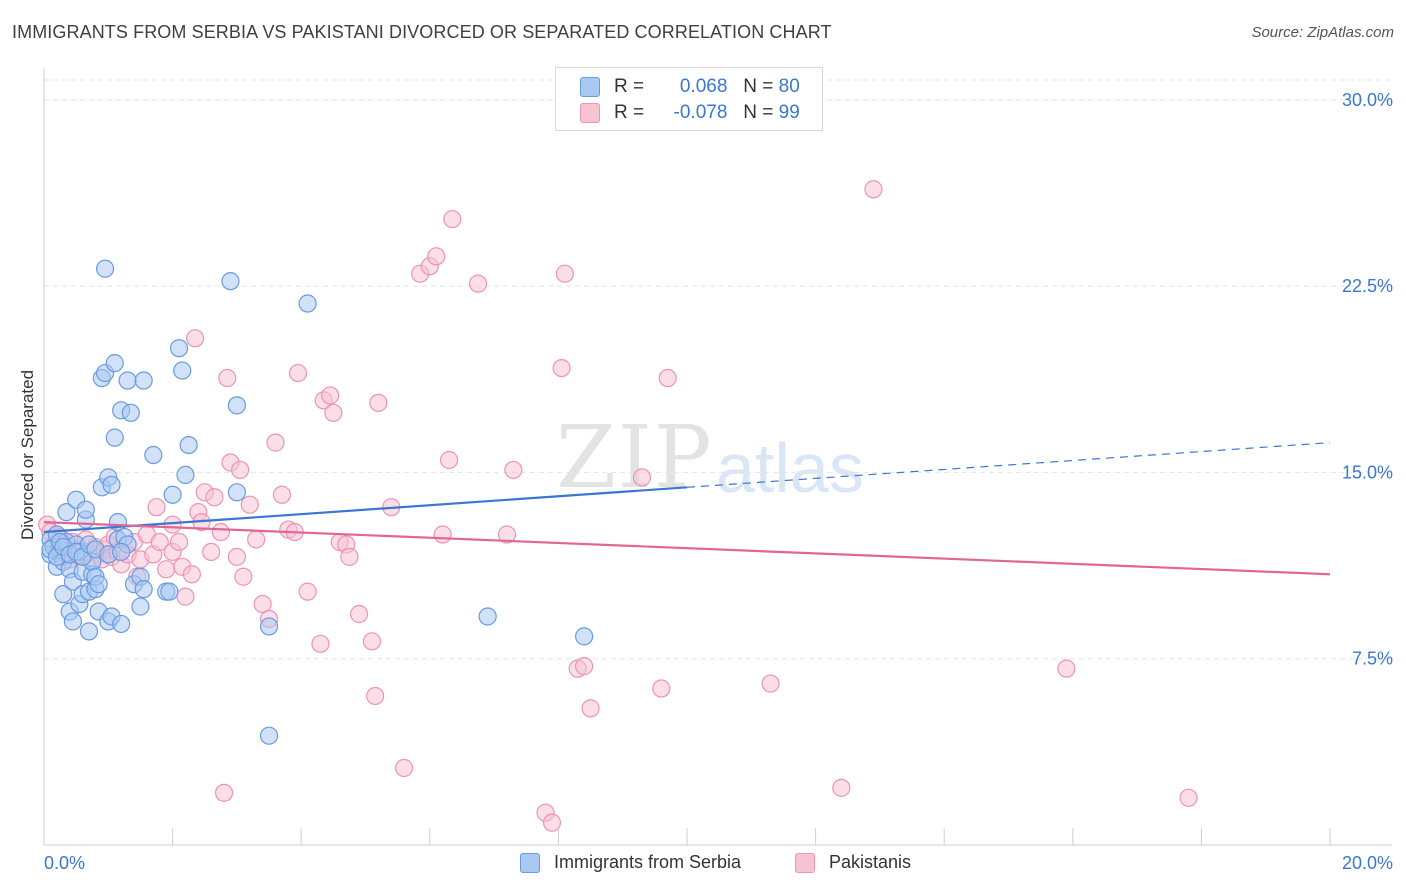 The height and width of the screenshot is (892, 1406). I want to click on legend-row-serbia: R = 0.068 N = 80, so click(690, 87).